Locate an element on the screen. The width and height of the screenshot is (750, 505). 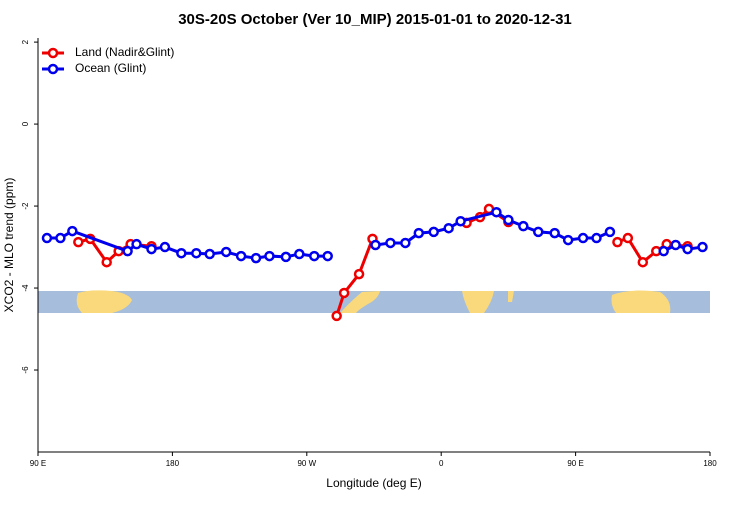
x-tick-label: 0 is located at coordinates (441, 463).